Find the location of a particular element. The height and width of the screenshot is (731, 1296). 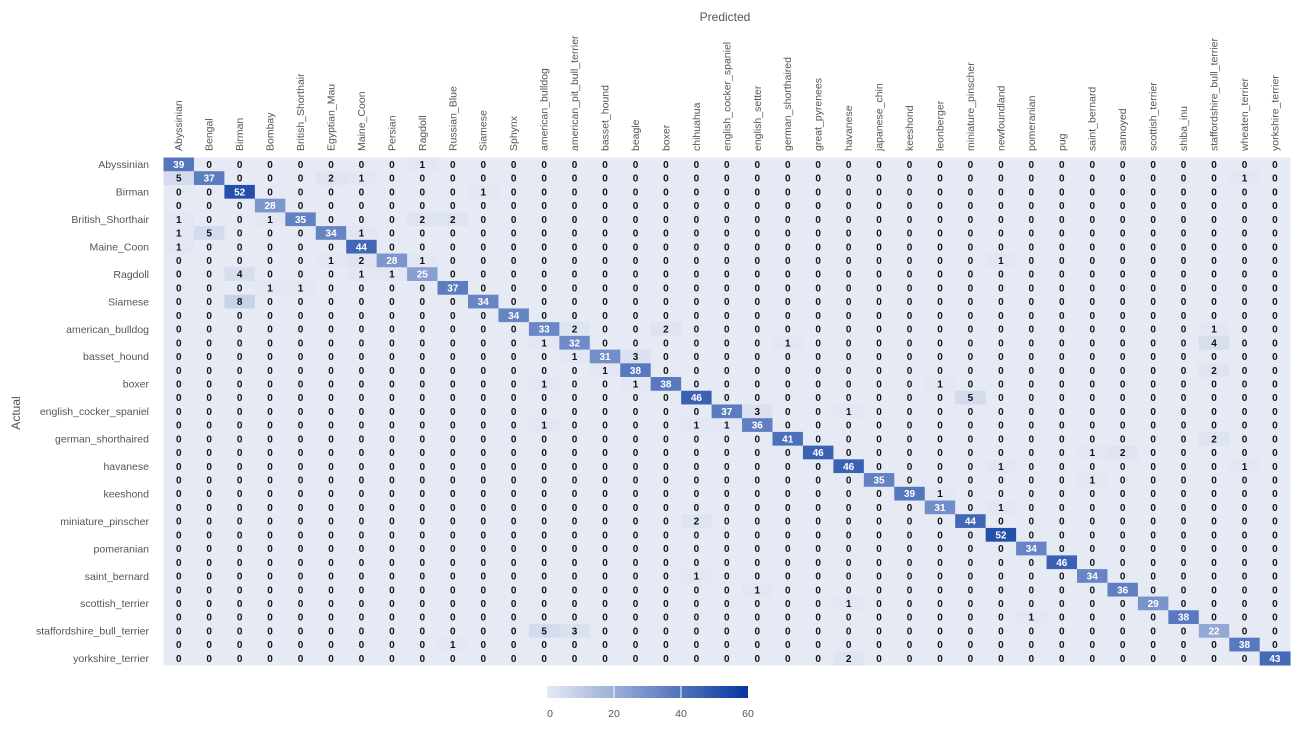

x-tick-label: Maine_Coon is located at coordinates (362, 121).